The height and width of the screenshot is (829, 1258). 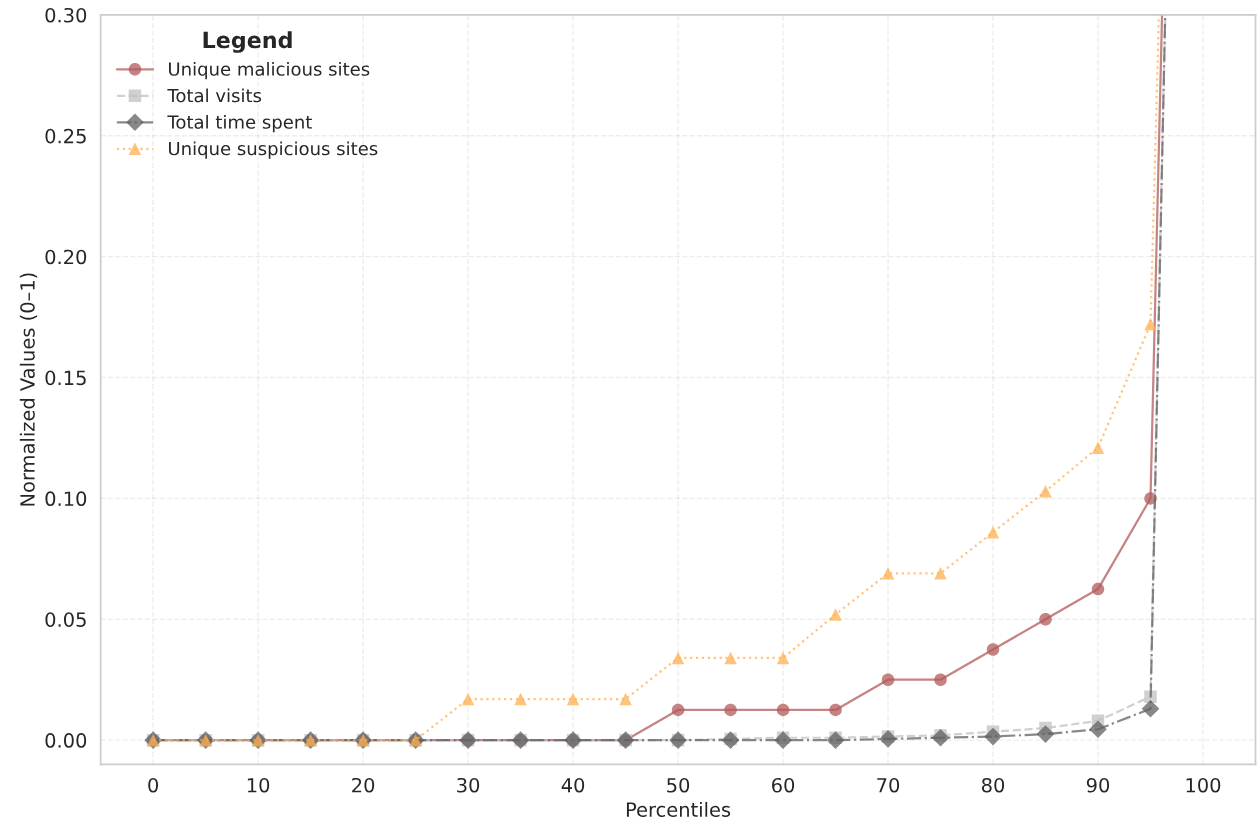 What do you see at coordinates (65, 619) in the screenshot?
I see `y-tick-label: 0.05` at bounding box center [65, 619].